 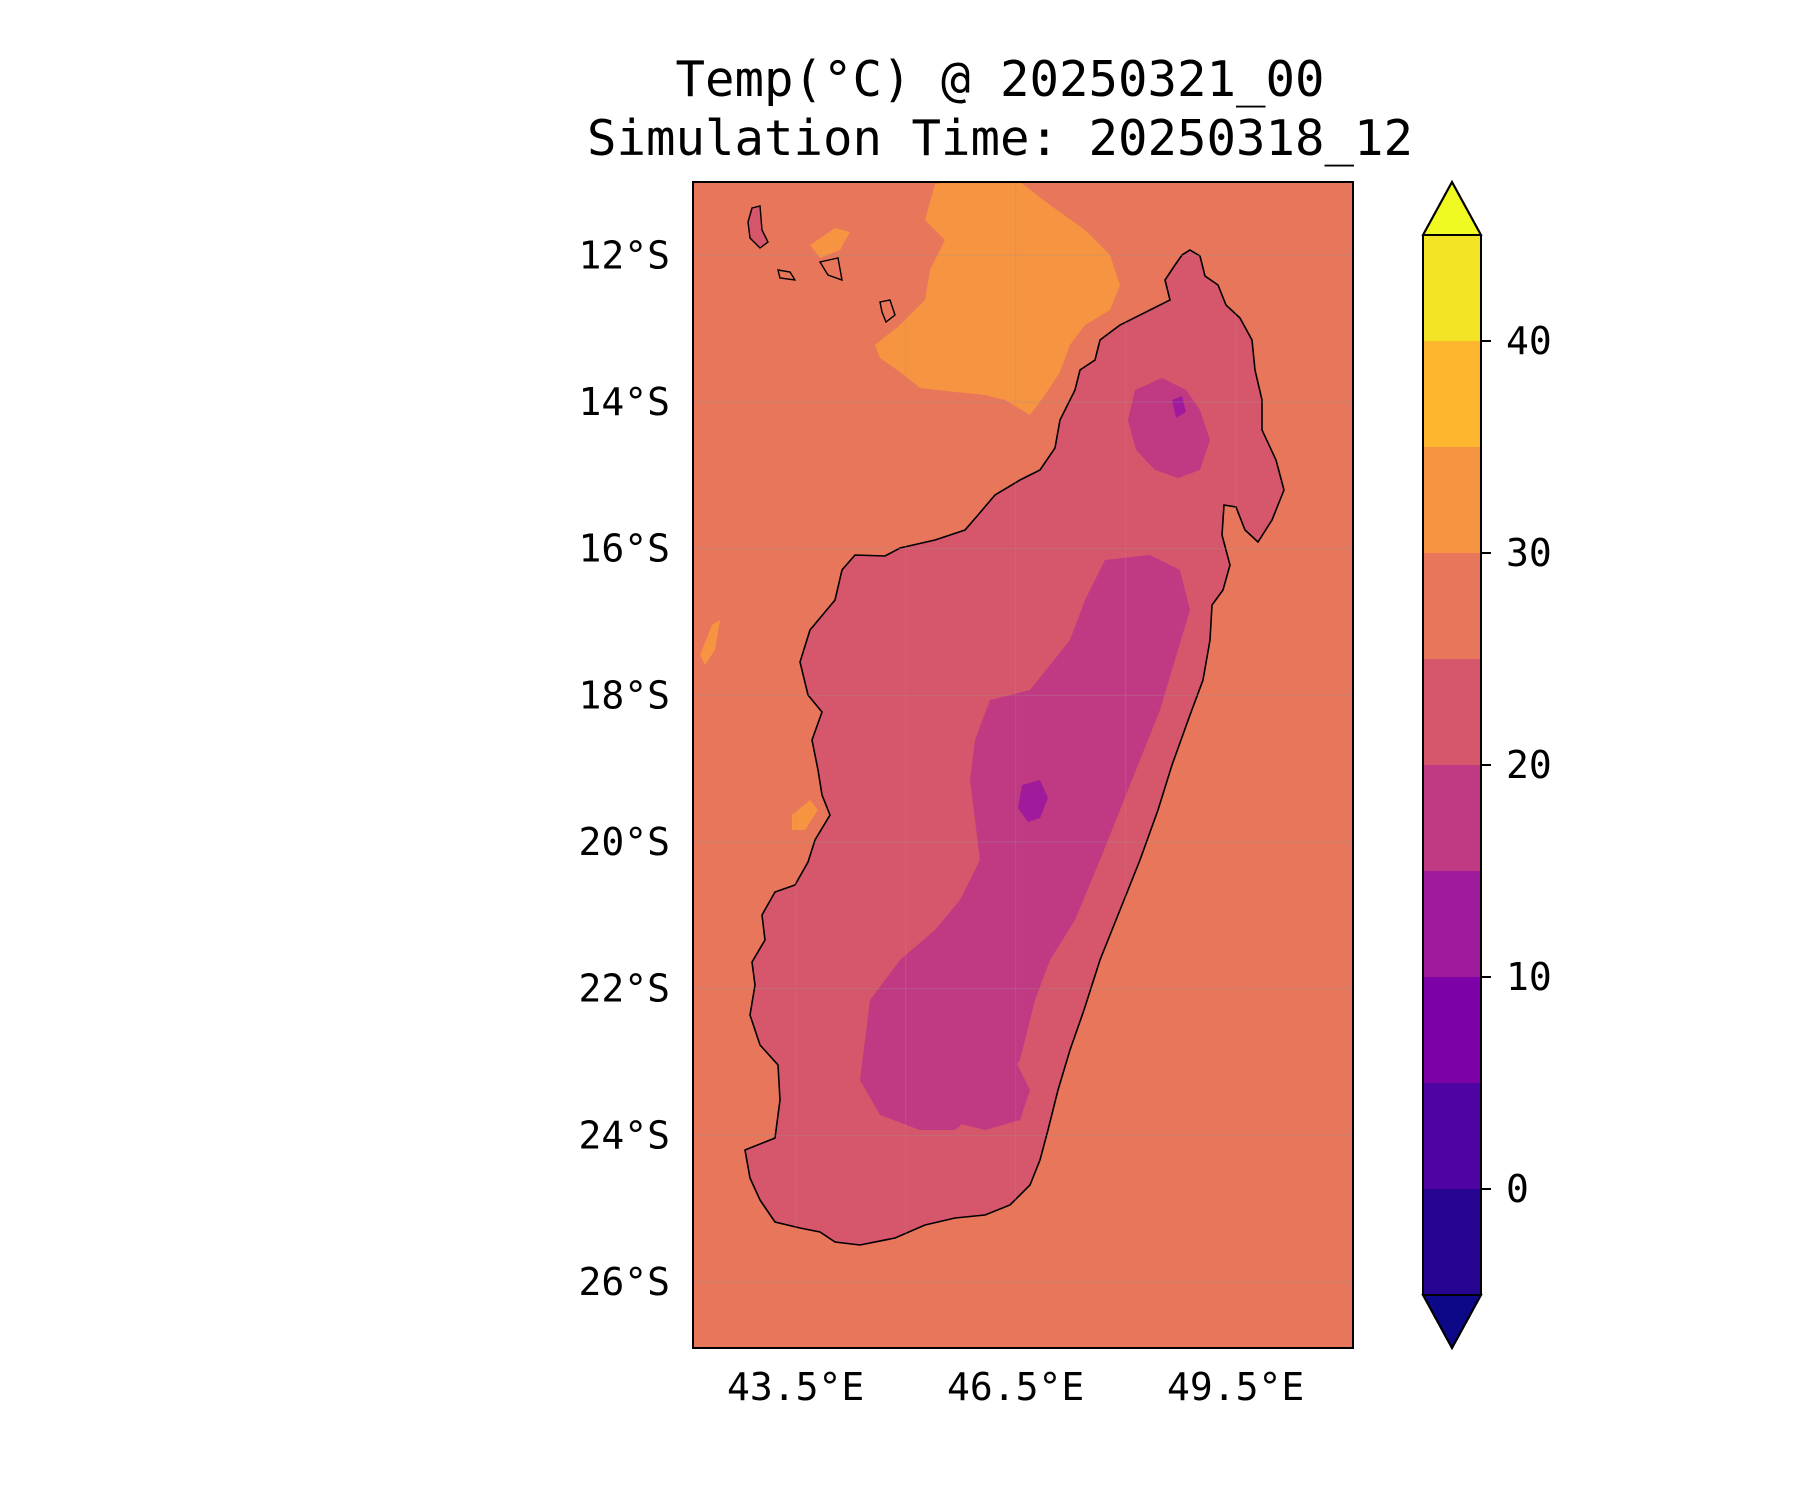 What do you see at coordinates (830, 269) in the screenshot?
I see `island-anjouan` at bounding box center [830, 269].